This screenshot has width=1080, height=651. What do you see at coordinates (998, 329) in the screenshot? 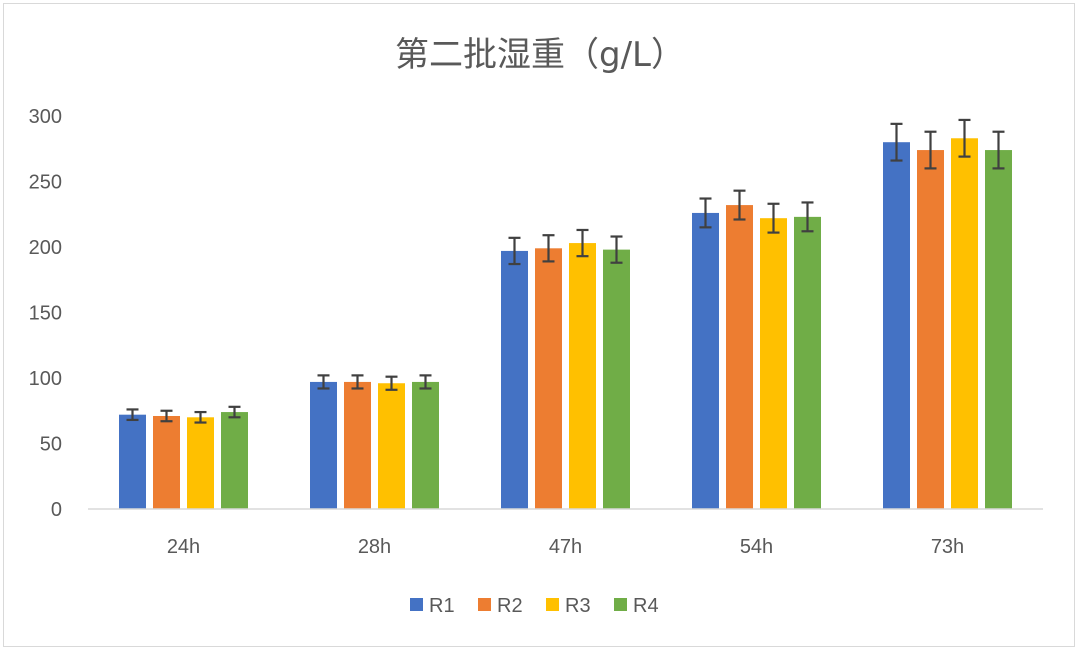
I see `bar-r4-73h` at bounding box center [998, 329].